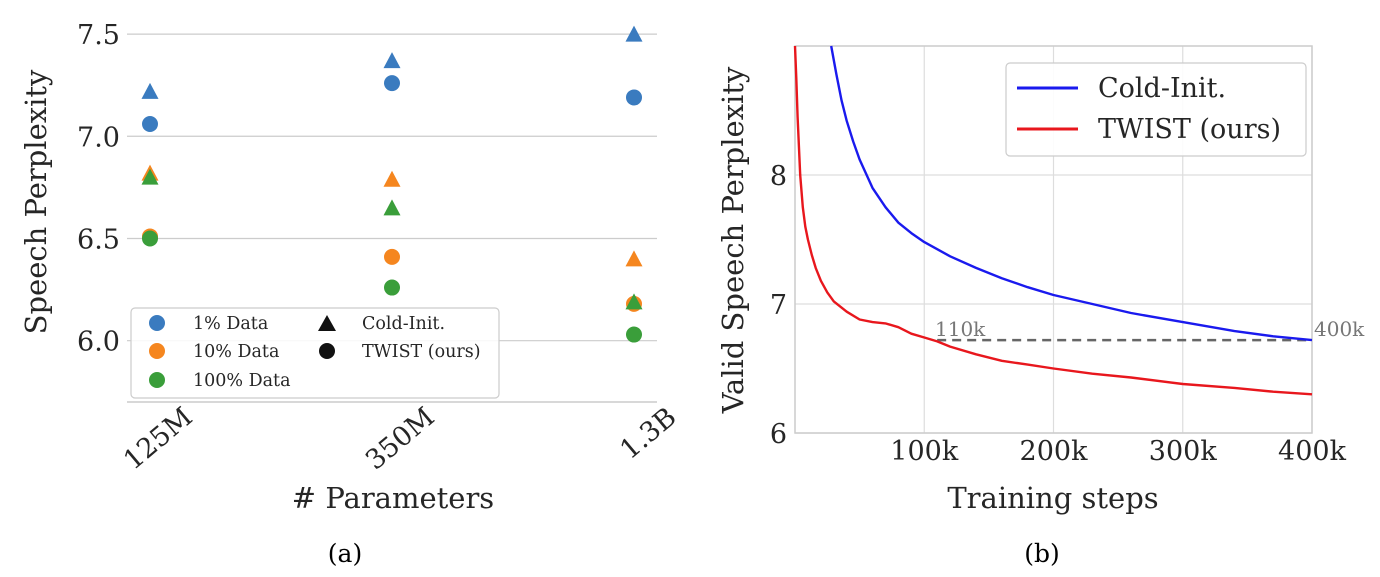 The width and height of the screenshot is (1380, 577). Describe the element at coordinates (98, 342) in the screenshot. I see `panel-a-y-tick-label: 6.0` at that location.